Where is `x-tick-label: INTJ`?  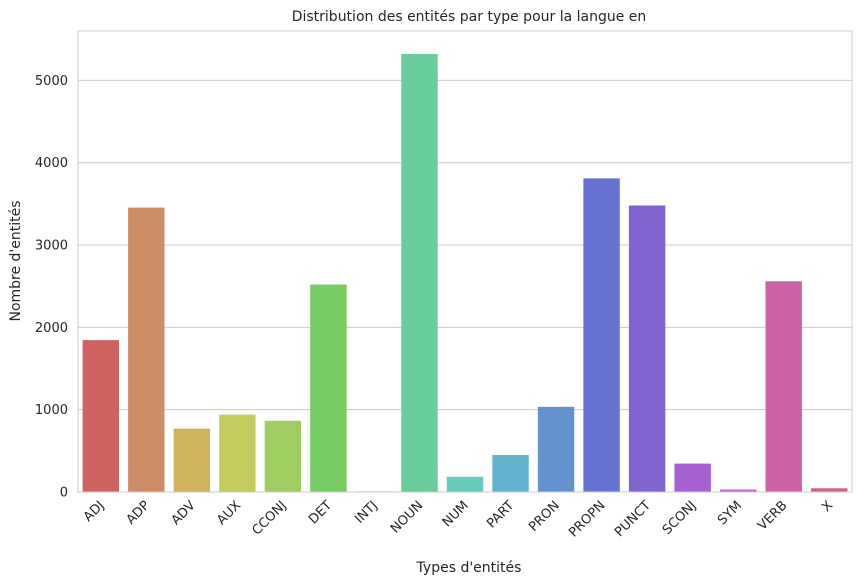
x-tick-label: INTJ is located at coordinates (366, 512).